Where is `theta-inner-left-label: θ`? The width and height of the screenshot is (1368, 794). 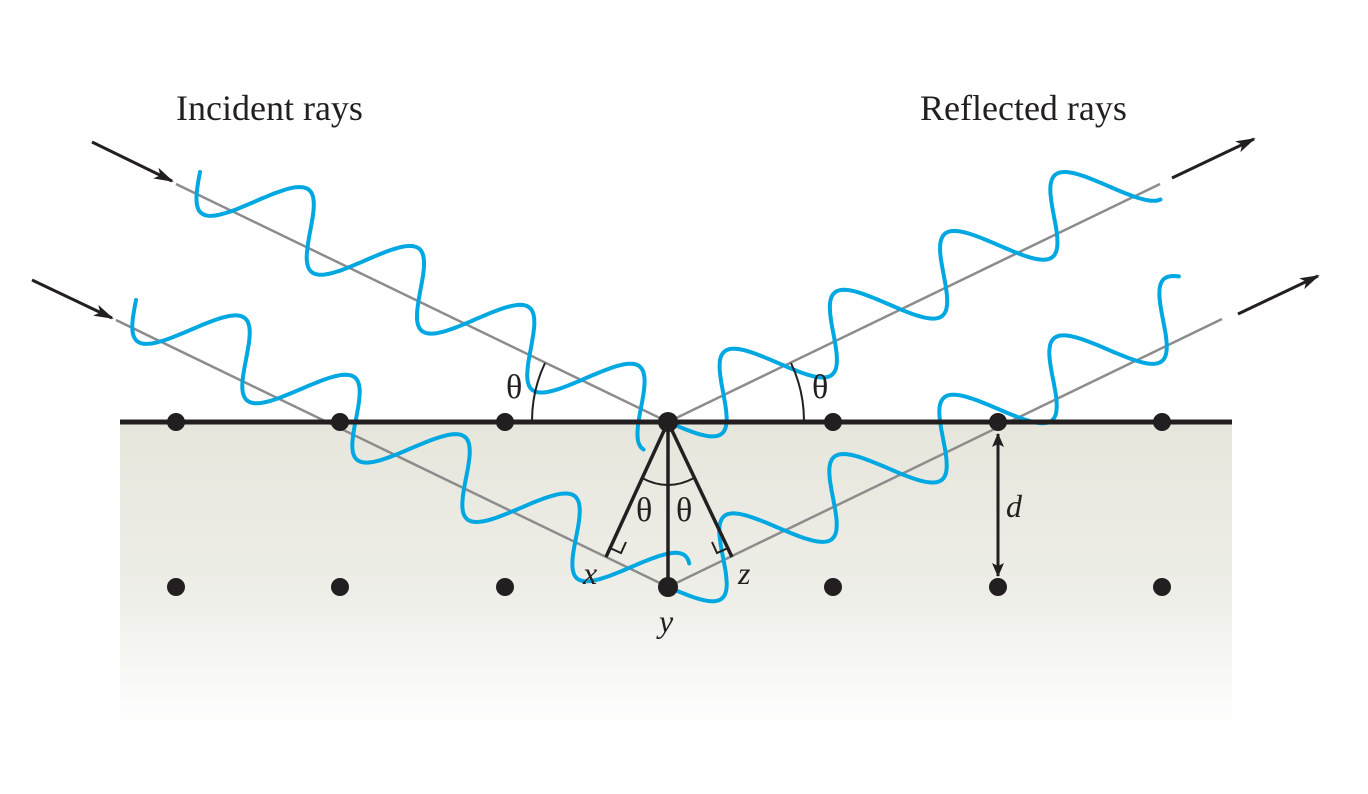 theta-inner-left-label: θ is located at coordinates (644, 510).